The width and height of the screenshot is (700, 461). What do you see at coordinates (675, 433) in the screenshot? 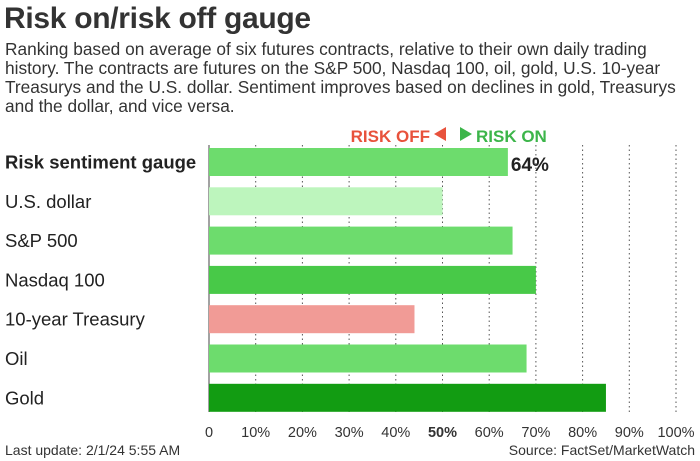
I see `x-tick-label: 100%` at bounding box center [675, 433].